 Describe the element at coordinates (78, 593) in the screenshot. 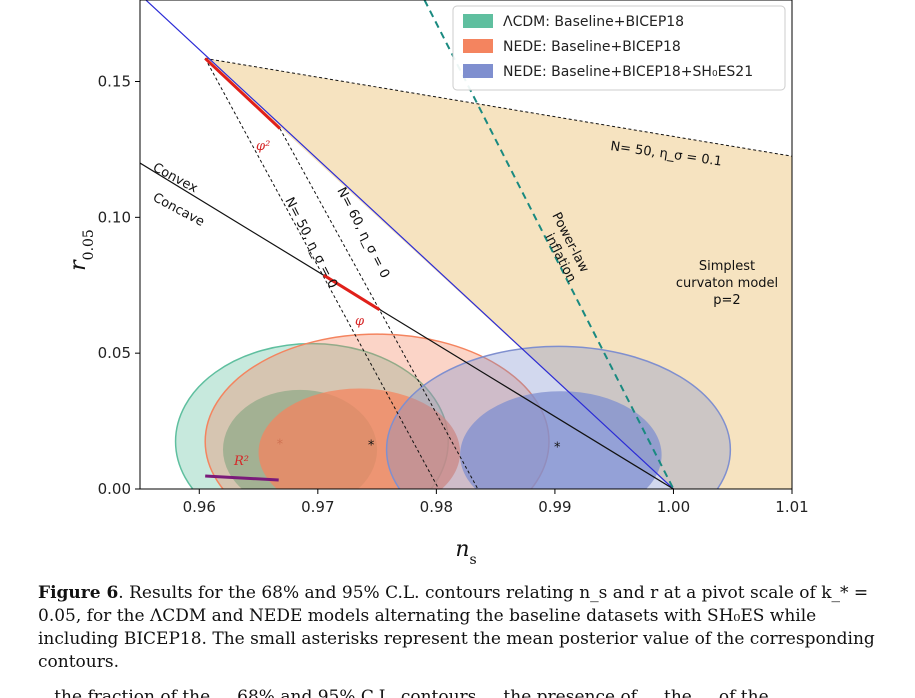

I see `caption-label: Figure 6` at that location.